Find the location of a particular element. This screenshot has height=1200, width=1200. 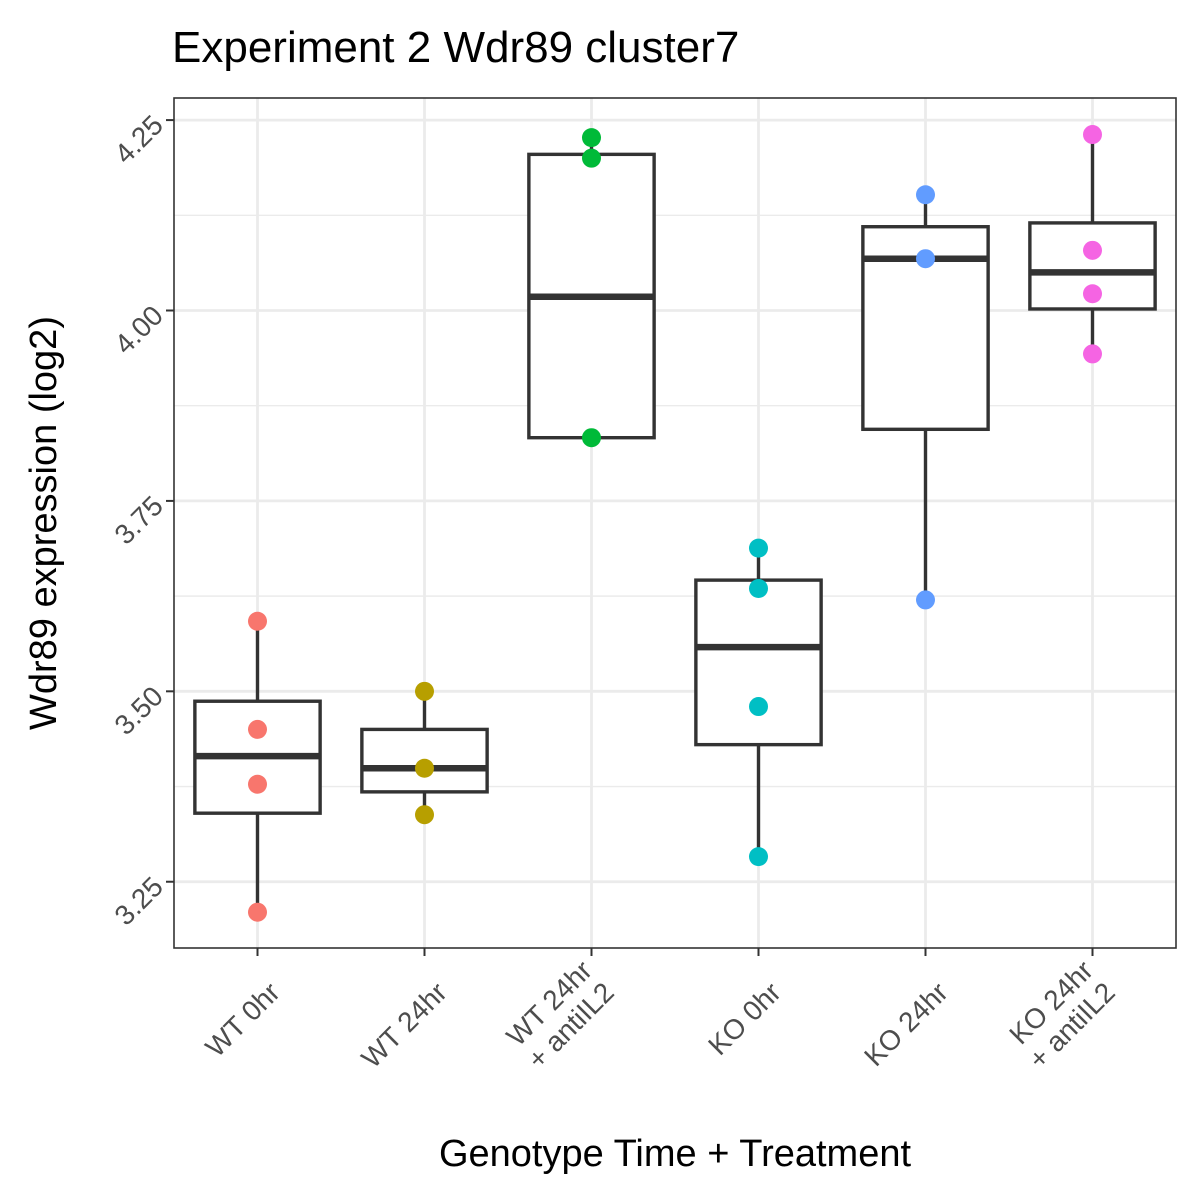

y-tick-label: 3.25 is located at coordinates (139, 901).